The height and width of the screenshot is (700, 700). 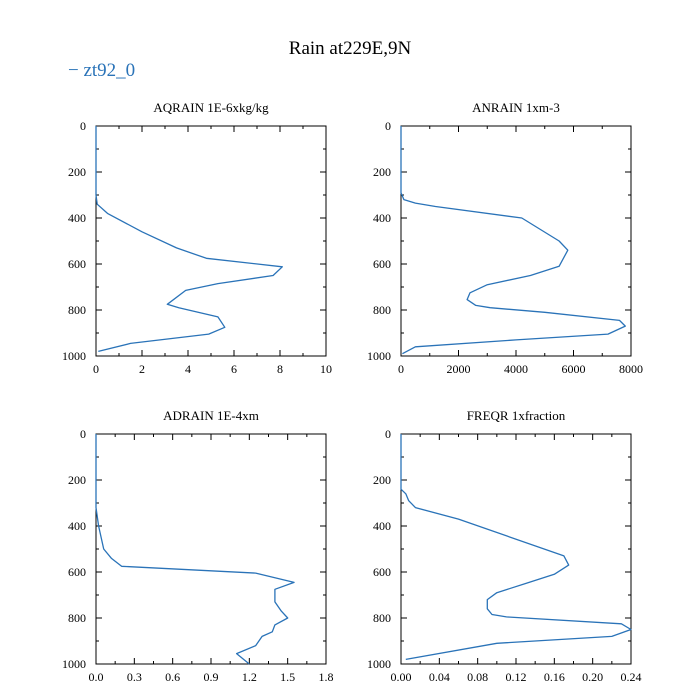 I want to click on x-tick-label: 8000, so click(x=631, y=369).